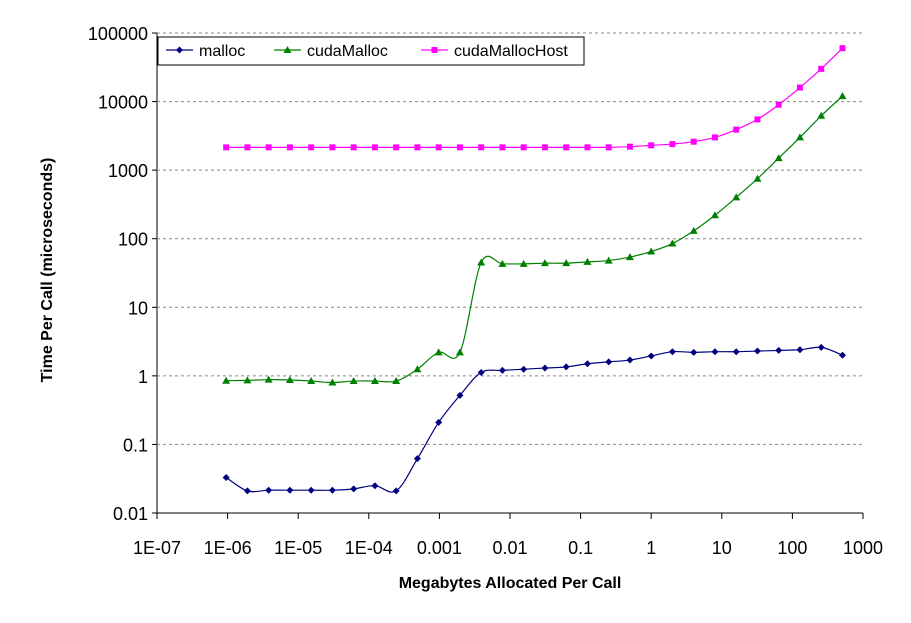 The height and width of the screenshot is (623, 911). What do you see at coordinates (722, 548) in the screenshot?
I see `x-tick-label: 10` at bounding box center [722, 548].